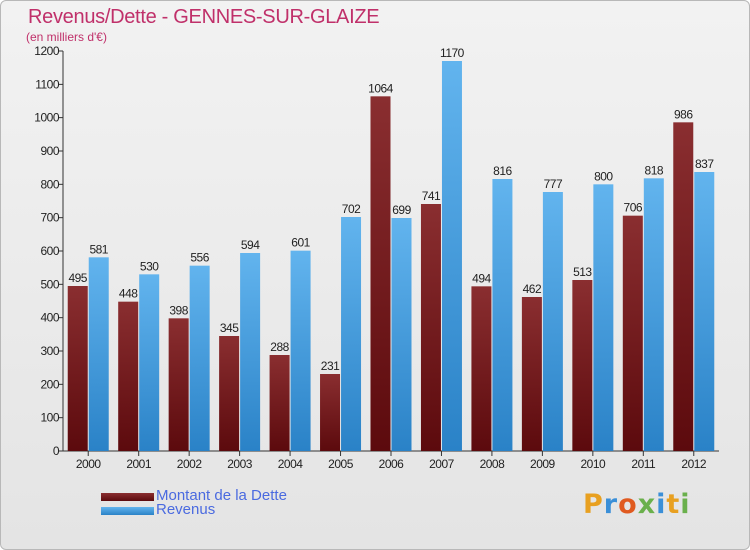 The image size is (750, 550). I want to click on x-tick-label: 2001, so click(139, 464).